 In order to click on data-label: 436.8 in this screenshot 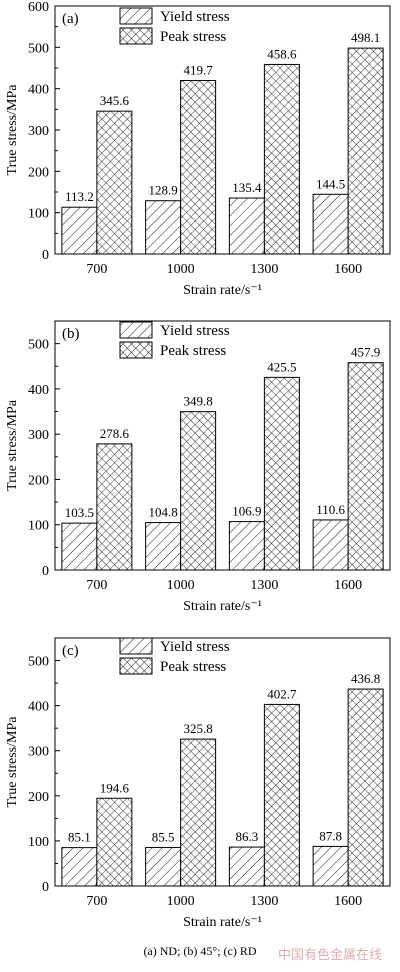, I will do `click(365, 678)`.